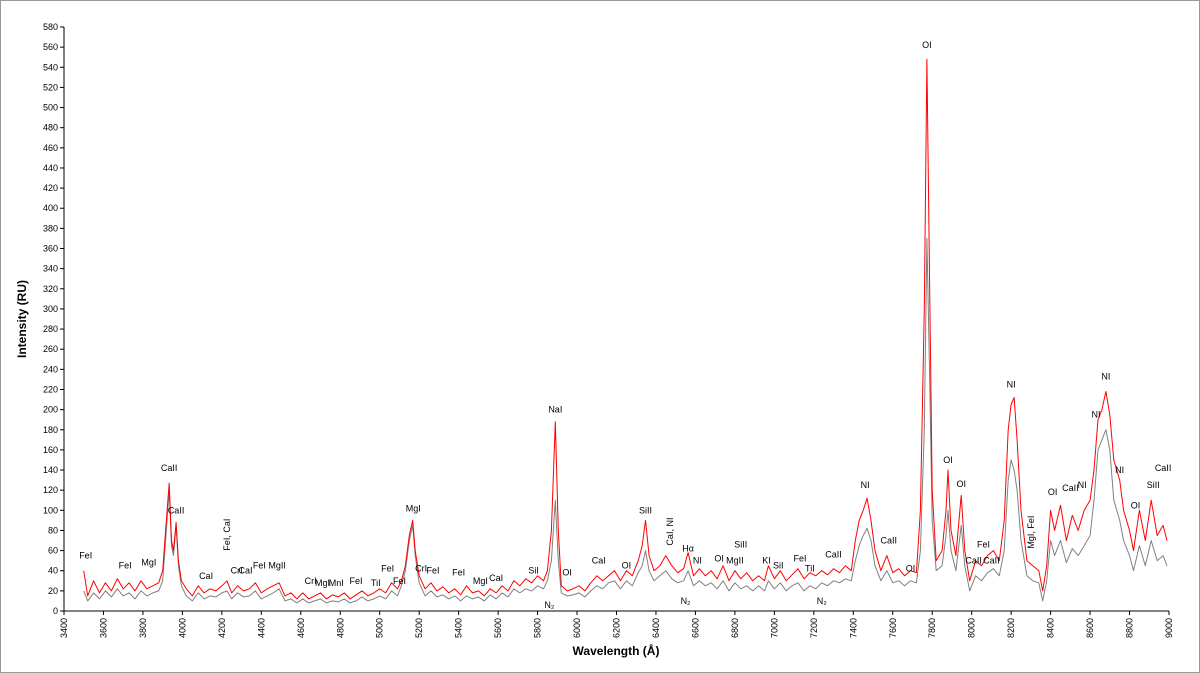 Image resolution: width=1200 pixels, height=673 pixels. What do you see at coordinates (53, 551) in the screenshot?
I see `y-tick-label: 60` at bounding box center [53, 551].